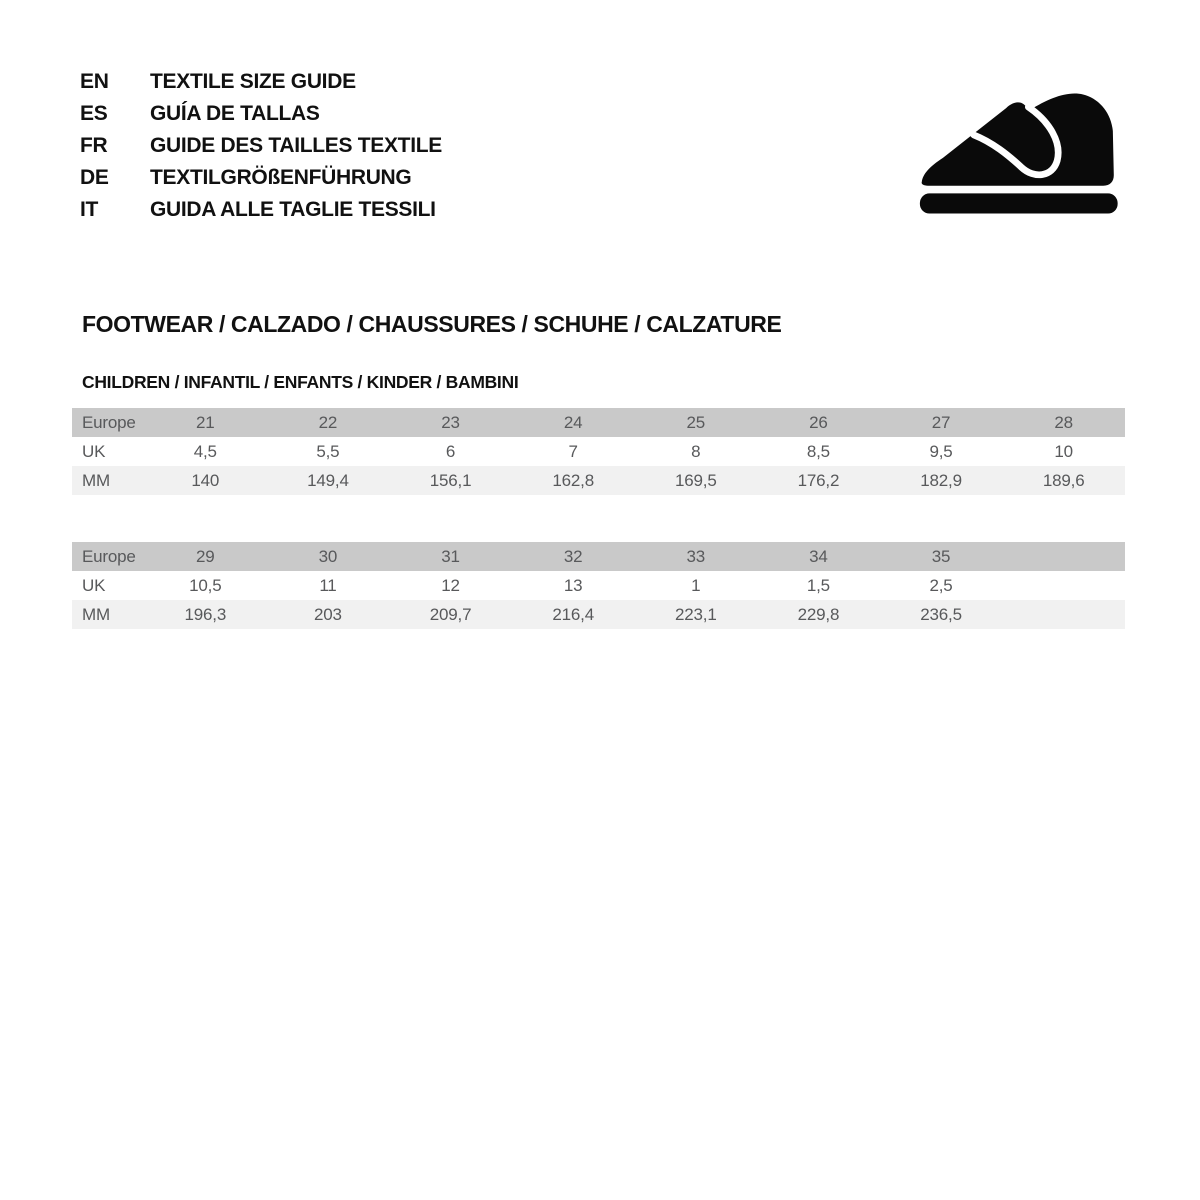 Image resolution: width=1200 pixels, height=1200 pixels. I want to click on table-cell: 21, so click(205, 422).